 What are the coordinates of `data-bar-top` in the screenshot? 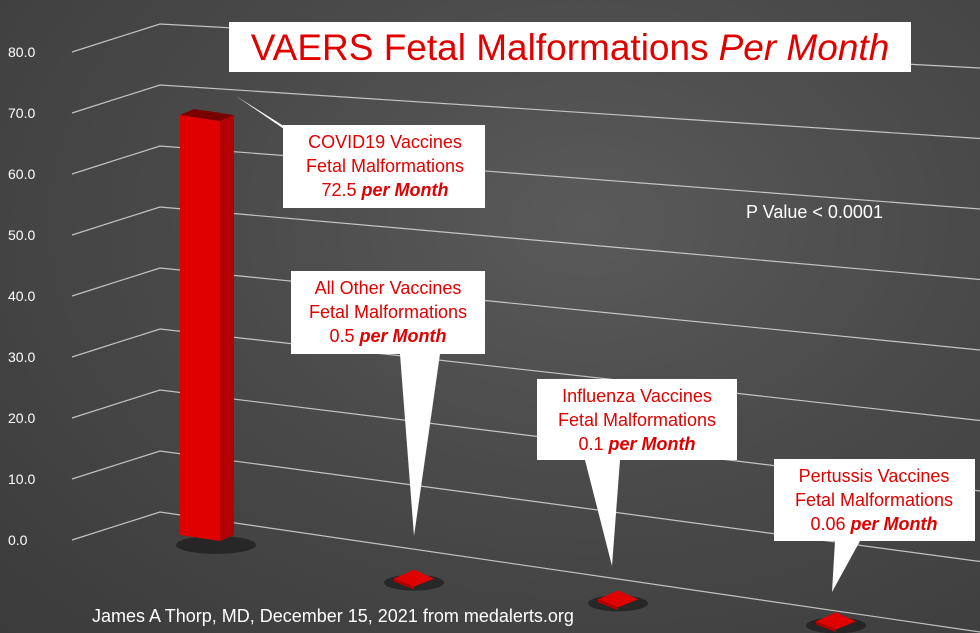 It's located at (207, 115).